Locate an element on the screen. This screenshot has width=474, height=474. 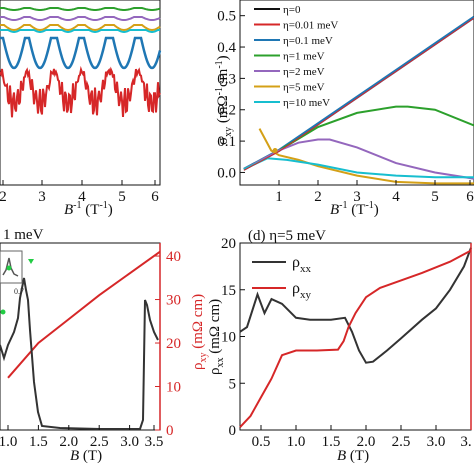
legend-label: ρxy is located at coordinates (301, 290).